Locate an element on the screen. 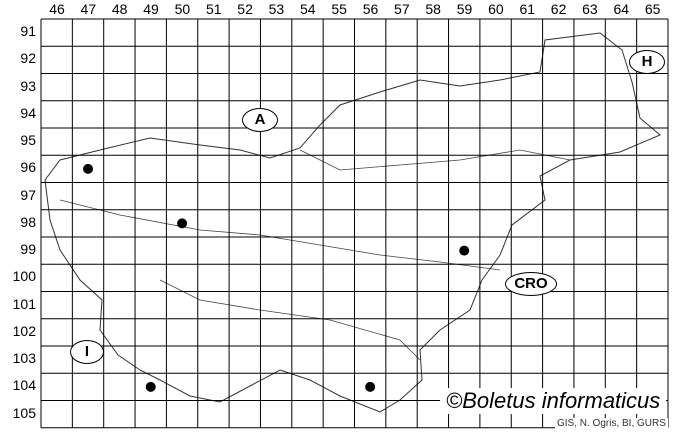  label-croatia: CRO is located at coordinates (531, 284).